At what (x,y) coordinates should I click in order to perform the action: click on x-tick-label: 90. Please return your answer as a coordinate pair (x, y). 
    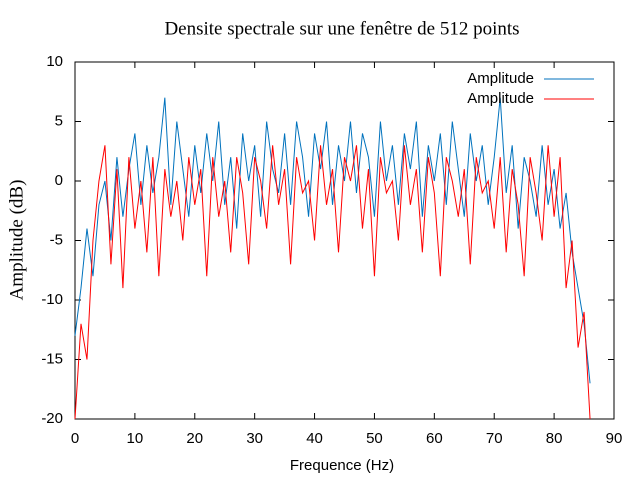
    Looking at the image, I should click on (614, 438).